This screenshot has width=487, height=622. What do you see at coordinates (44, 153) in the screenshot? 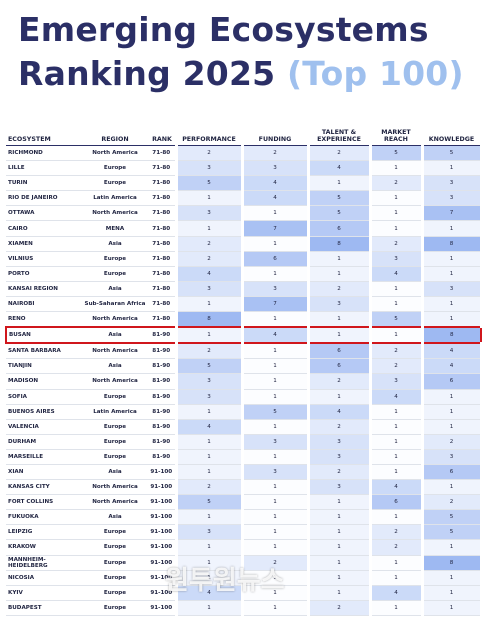
I see `text-cell: RICHMOND` at bounding box center [44, 153].